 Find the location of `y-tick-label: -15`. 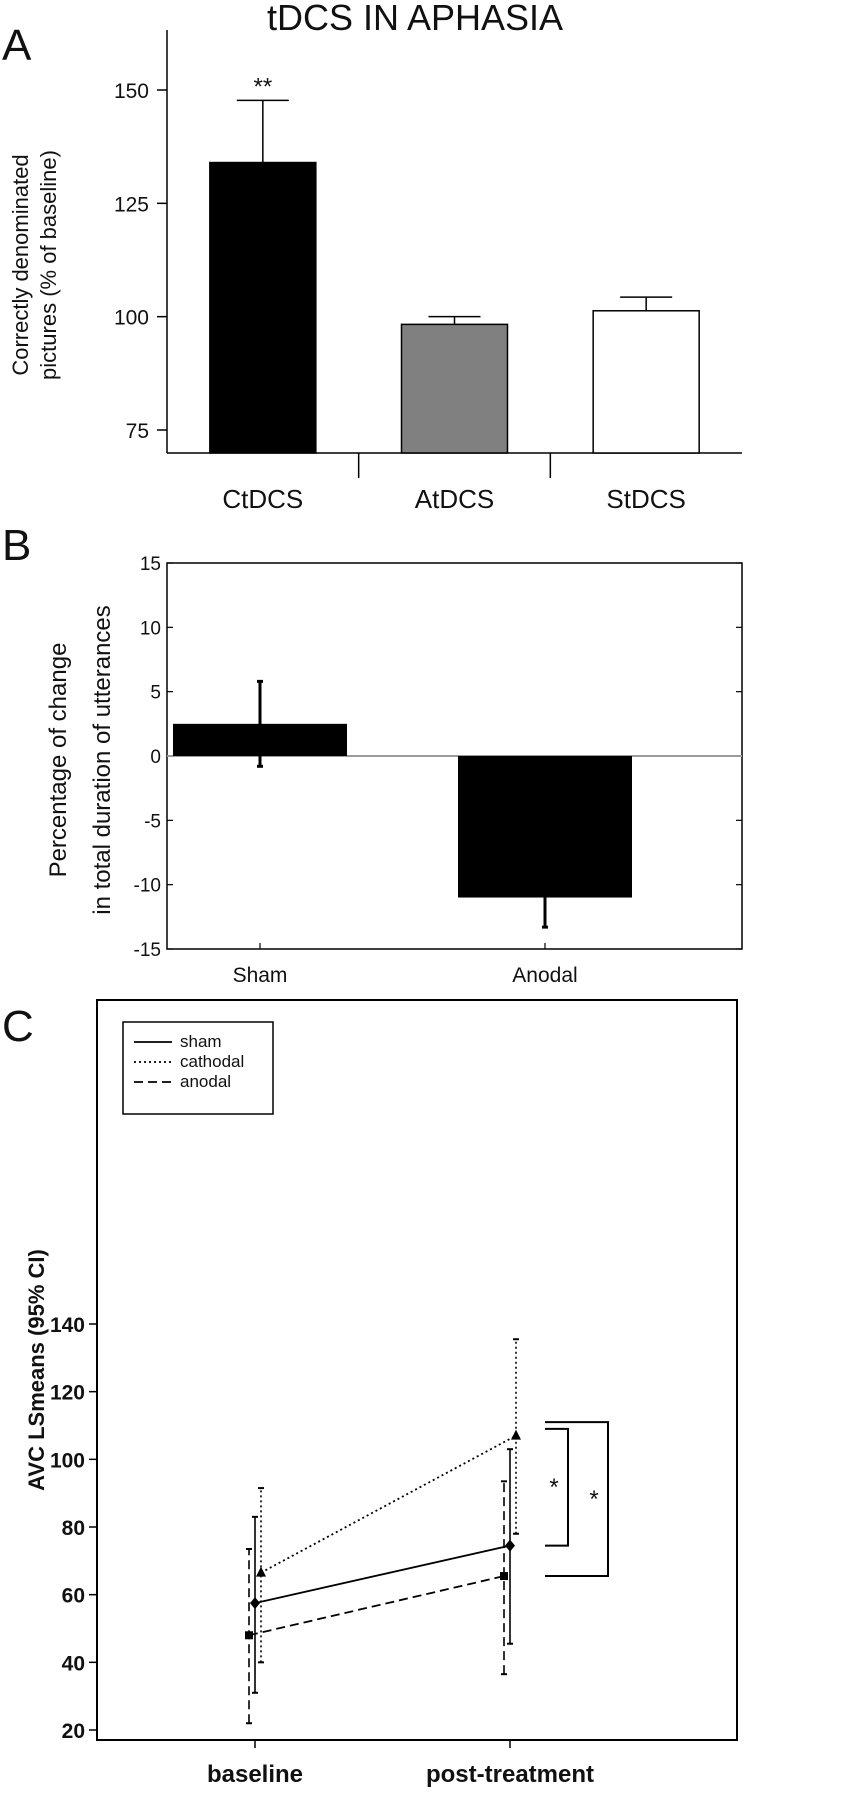

y-tick-label: -15 is located at coordinates (147, 950).